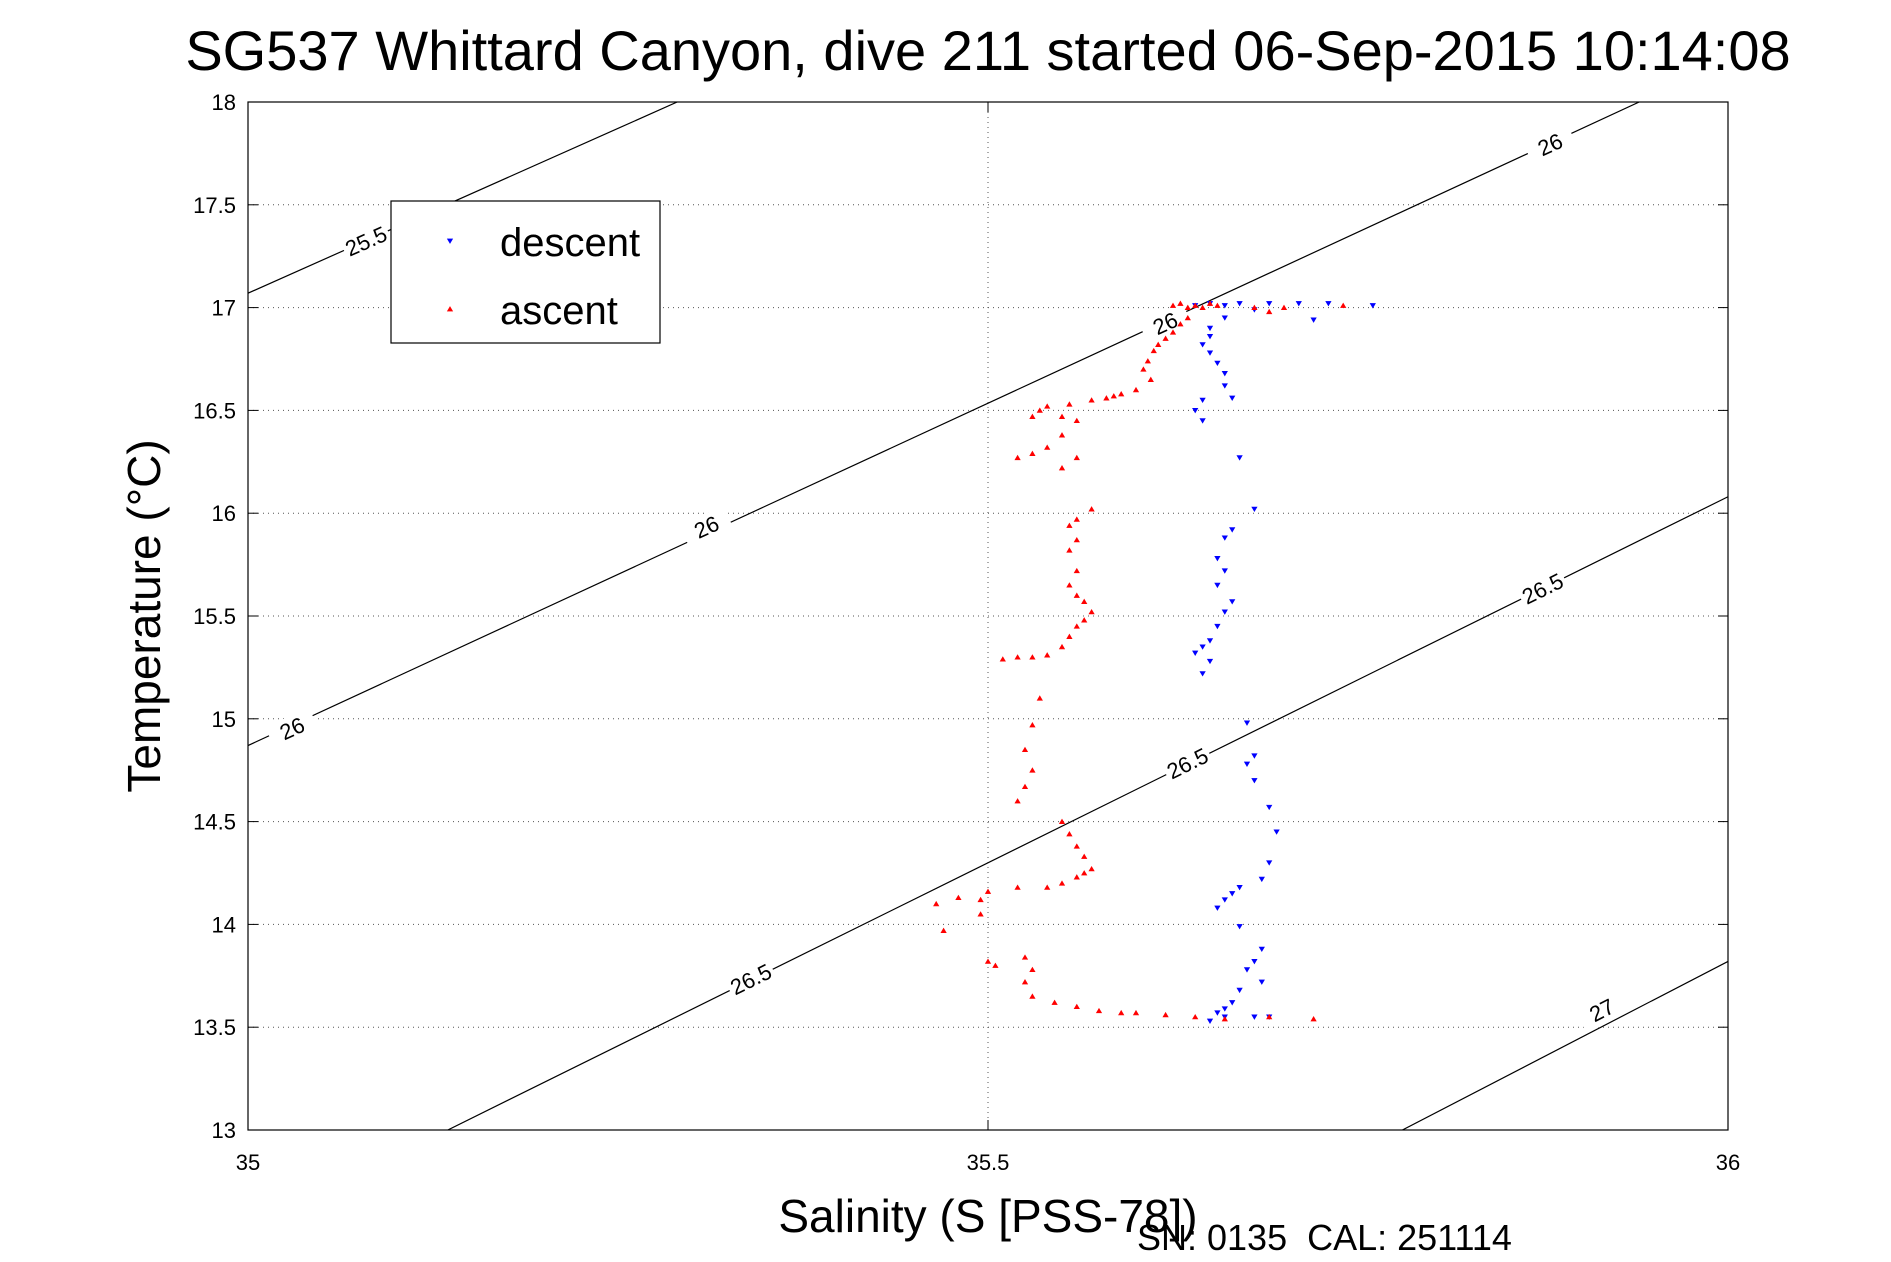  Describe the element at coordinates (224, 102) in the screenshot. I see `y-tick-label: 18` at that location.